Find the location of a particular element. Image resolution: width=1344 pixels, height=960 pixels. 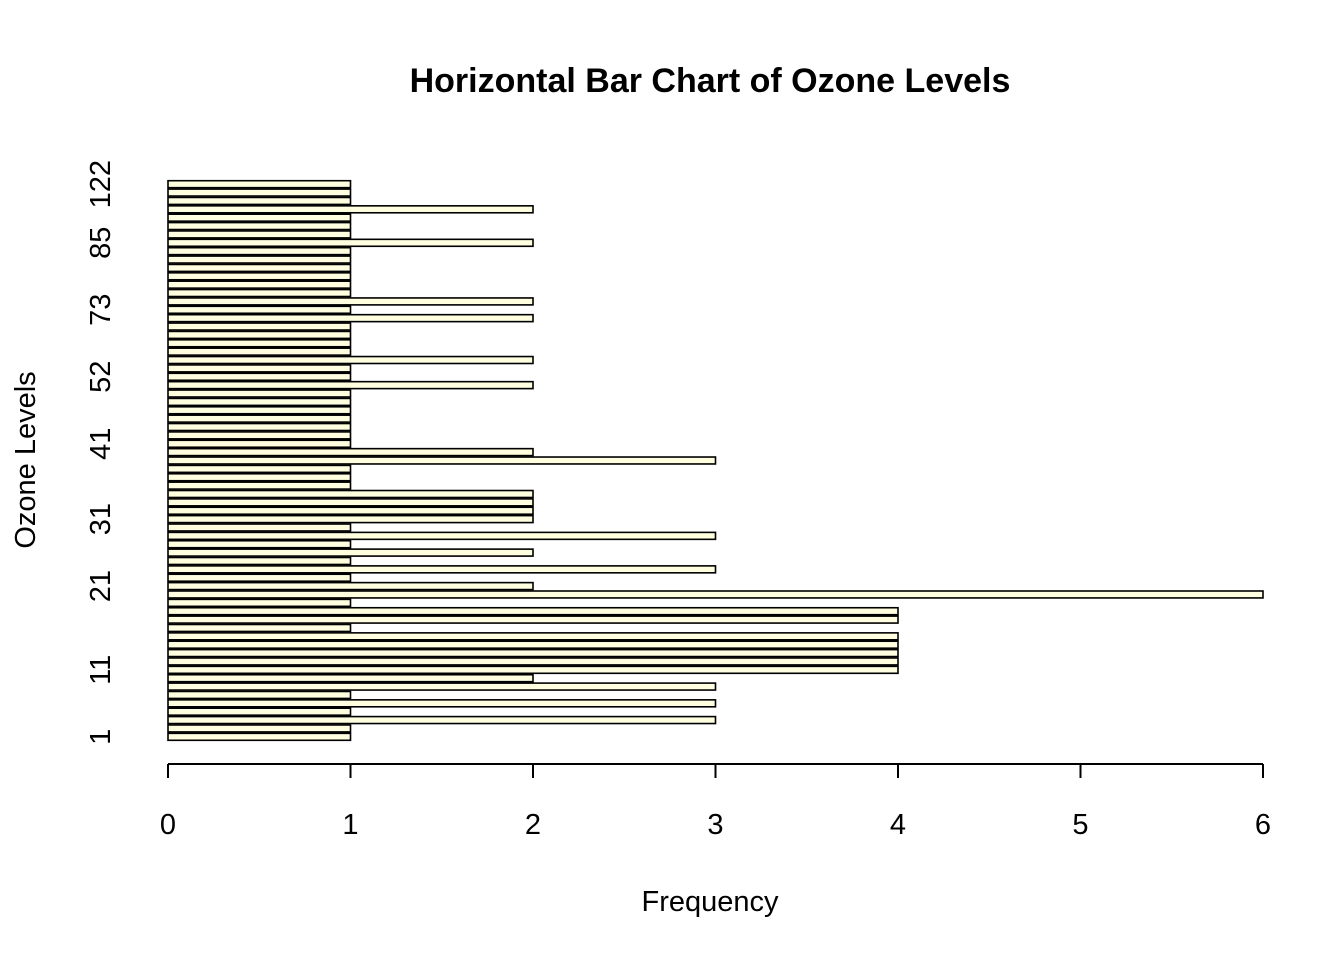

x-tick-label: 1 is located at coordinates (350, 825).